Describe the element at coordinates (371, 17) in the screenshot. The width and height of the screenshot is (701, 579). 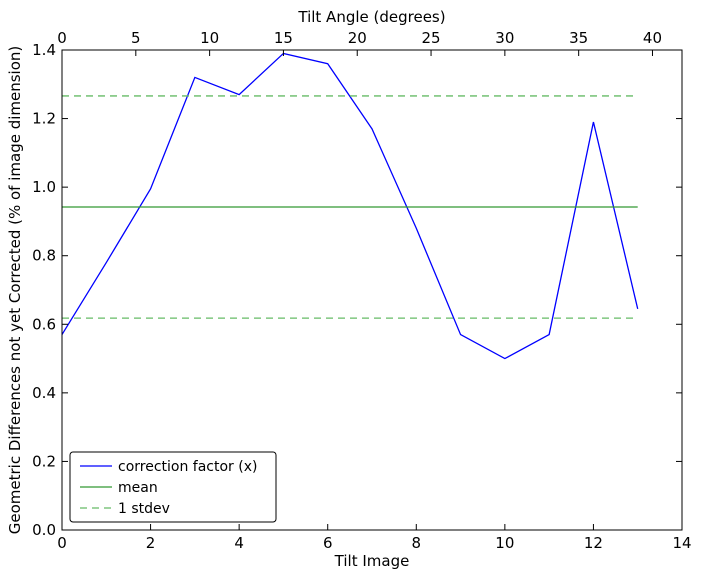
I see `top-x-axis-label: Tilt Angle (degrees)` at that location.